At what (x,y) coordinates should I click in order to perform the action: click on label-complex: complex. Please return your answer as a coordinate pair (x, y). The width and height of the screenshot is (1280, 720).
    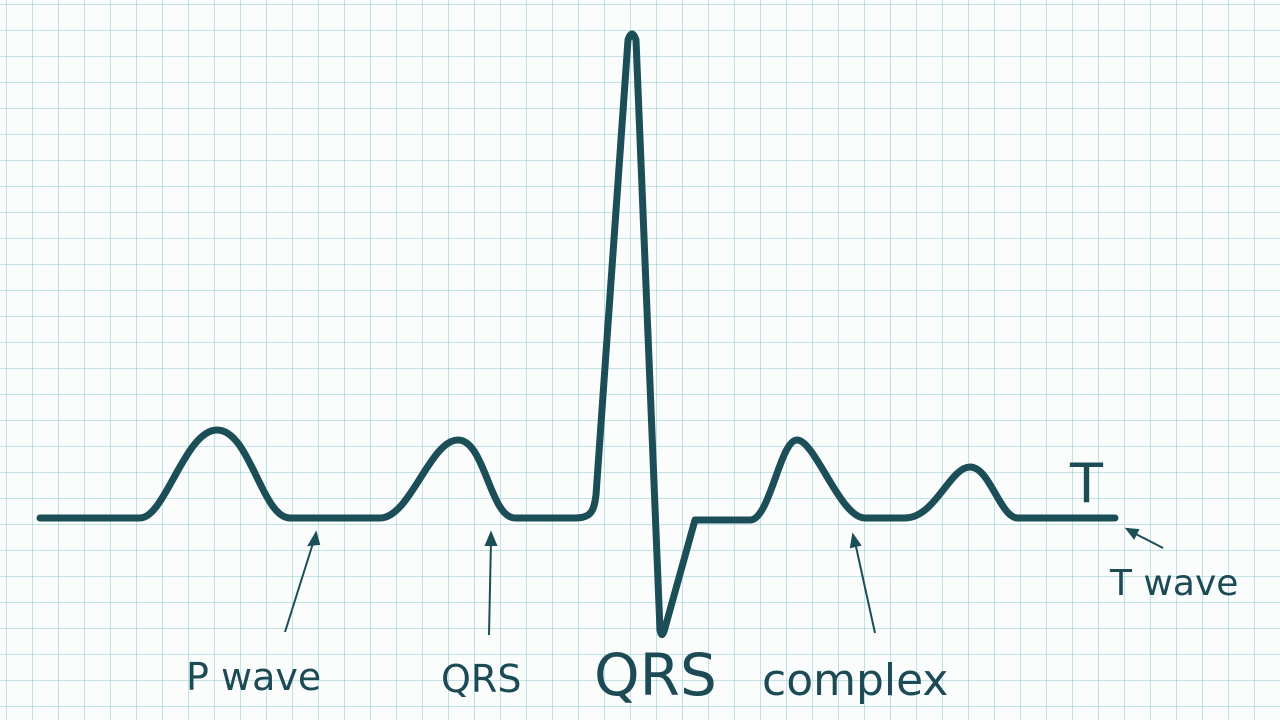
    Looking at the image, I should click on (855, 680).